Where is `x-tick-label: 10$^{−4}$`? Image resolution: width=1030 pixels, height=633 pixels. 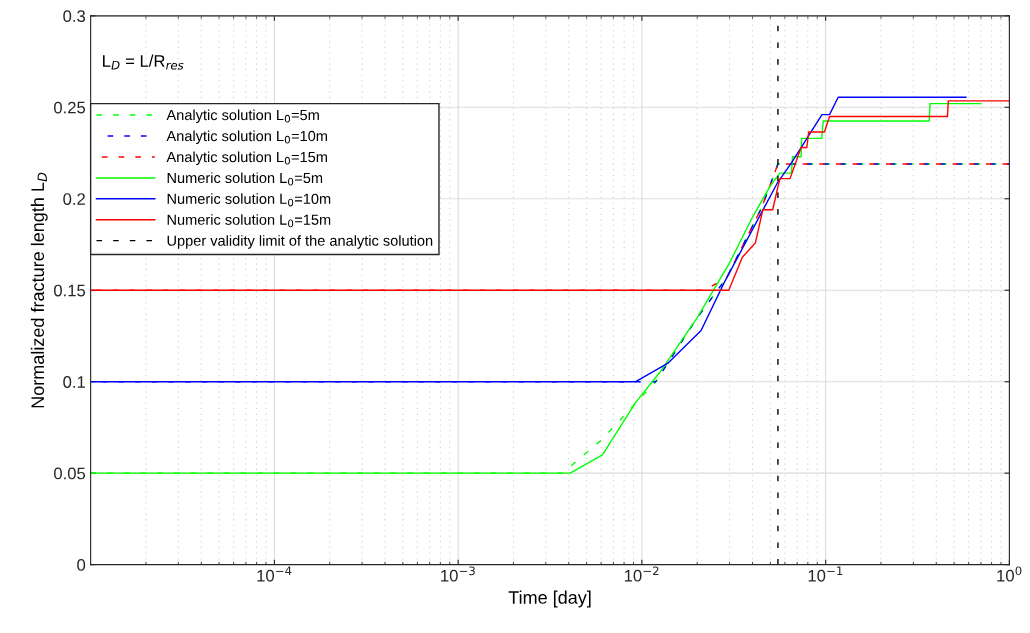 x-tick-label: 10$^{−4}$ is located at coordinates (274, 574).